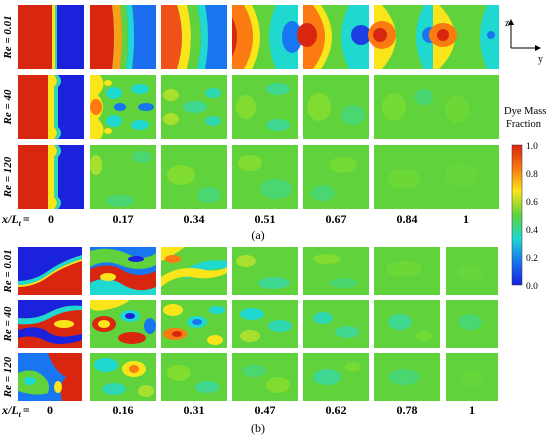 Image resolution: width=550 pixels, height=438 pixels. What do you see at coordinates (8, 37) in the screenshot?
I see `panel-a-row-label-1: Re = 0.01` at bounding box center [8, 37].